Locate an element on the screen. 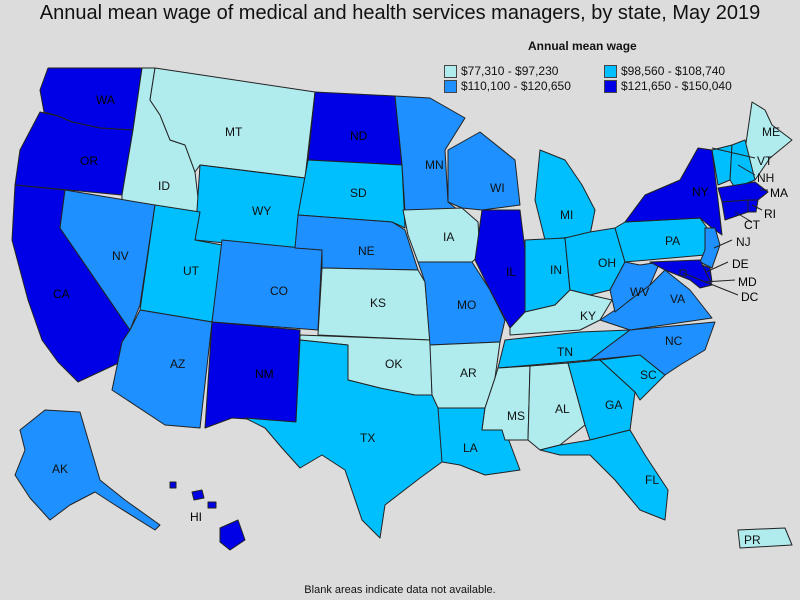 Image resolution: width=800 pixels, height=600 pixels. state-label-AK: AK is located at coordinates (60, 469).